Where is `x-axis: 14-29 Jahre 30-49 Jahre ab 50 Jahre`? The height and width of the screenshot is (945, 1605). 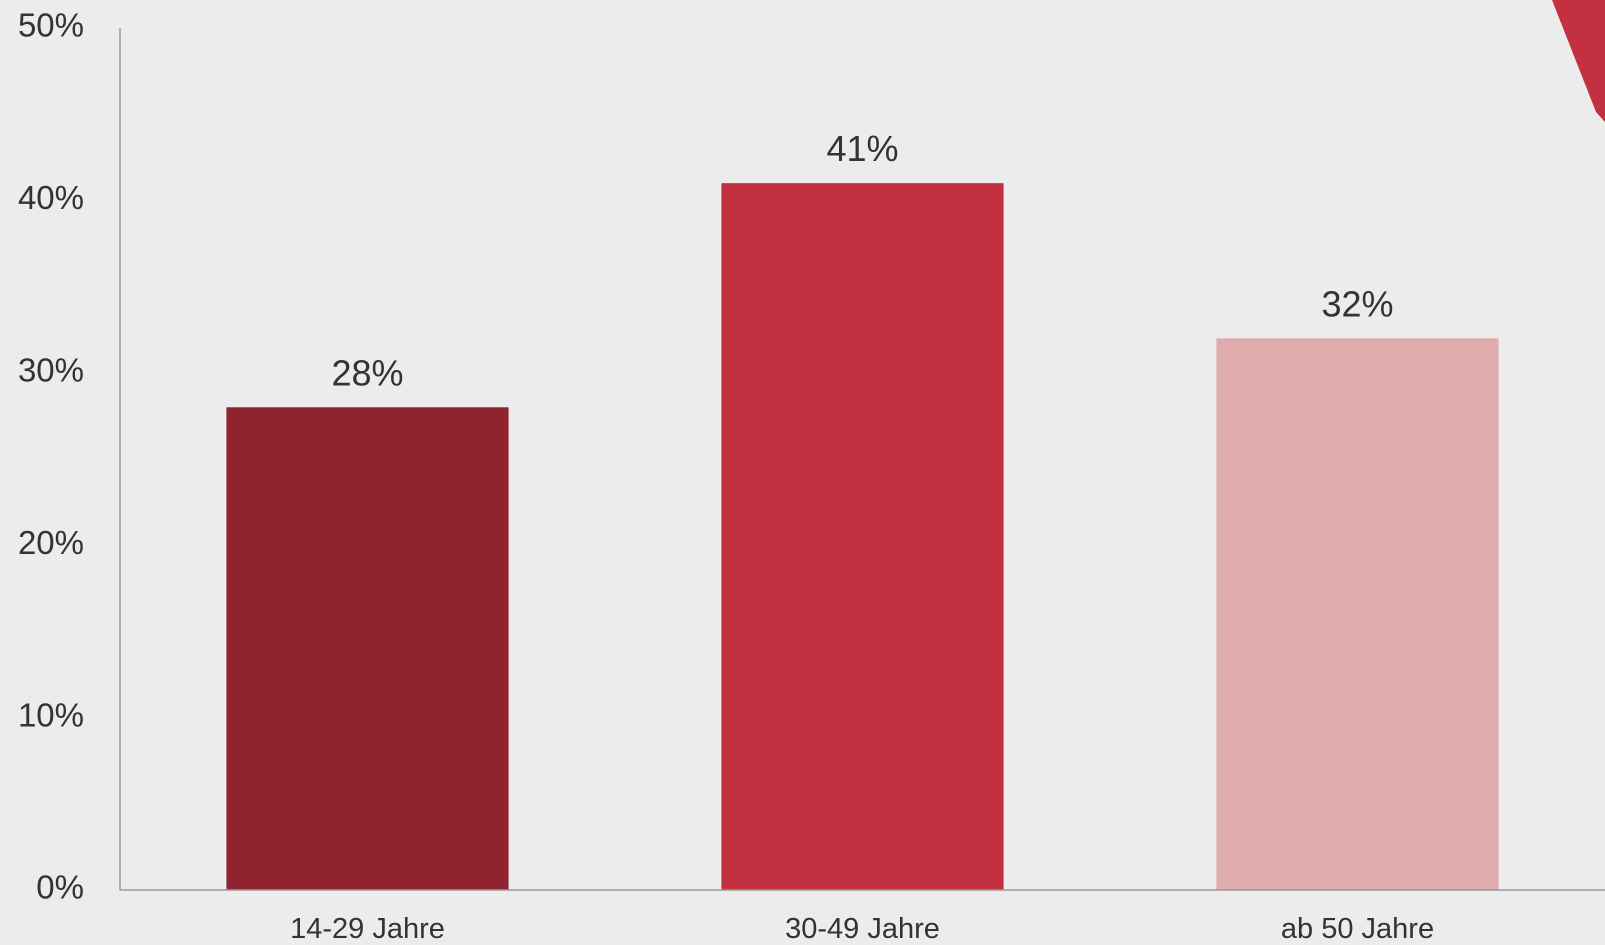 x-axis: 14-29 Jahre 30-49 Jahre ab 50 Jahre is located at coordinates (862, 917).